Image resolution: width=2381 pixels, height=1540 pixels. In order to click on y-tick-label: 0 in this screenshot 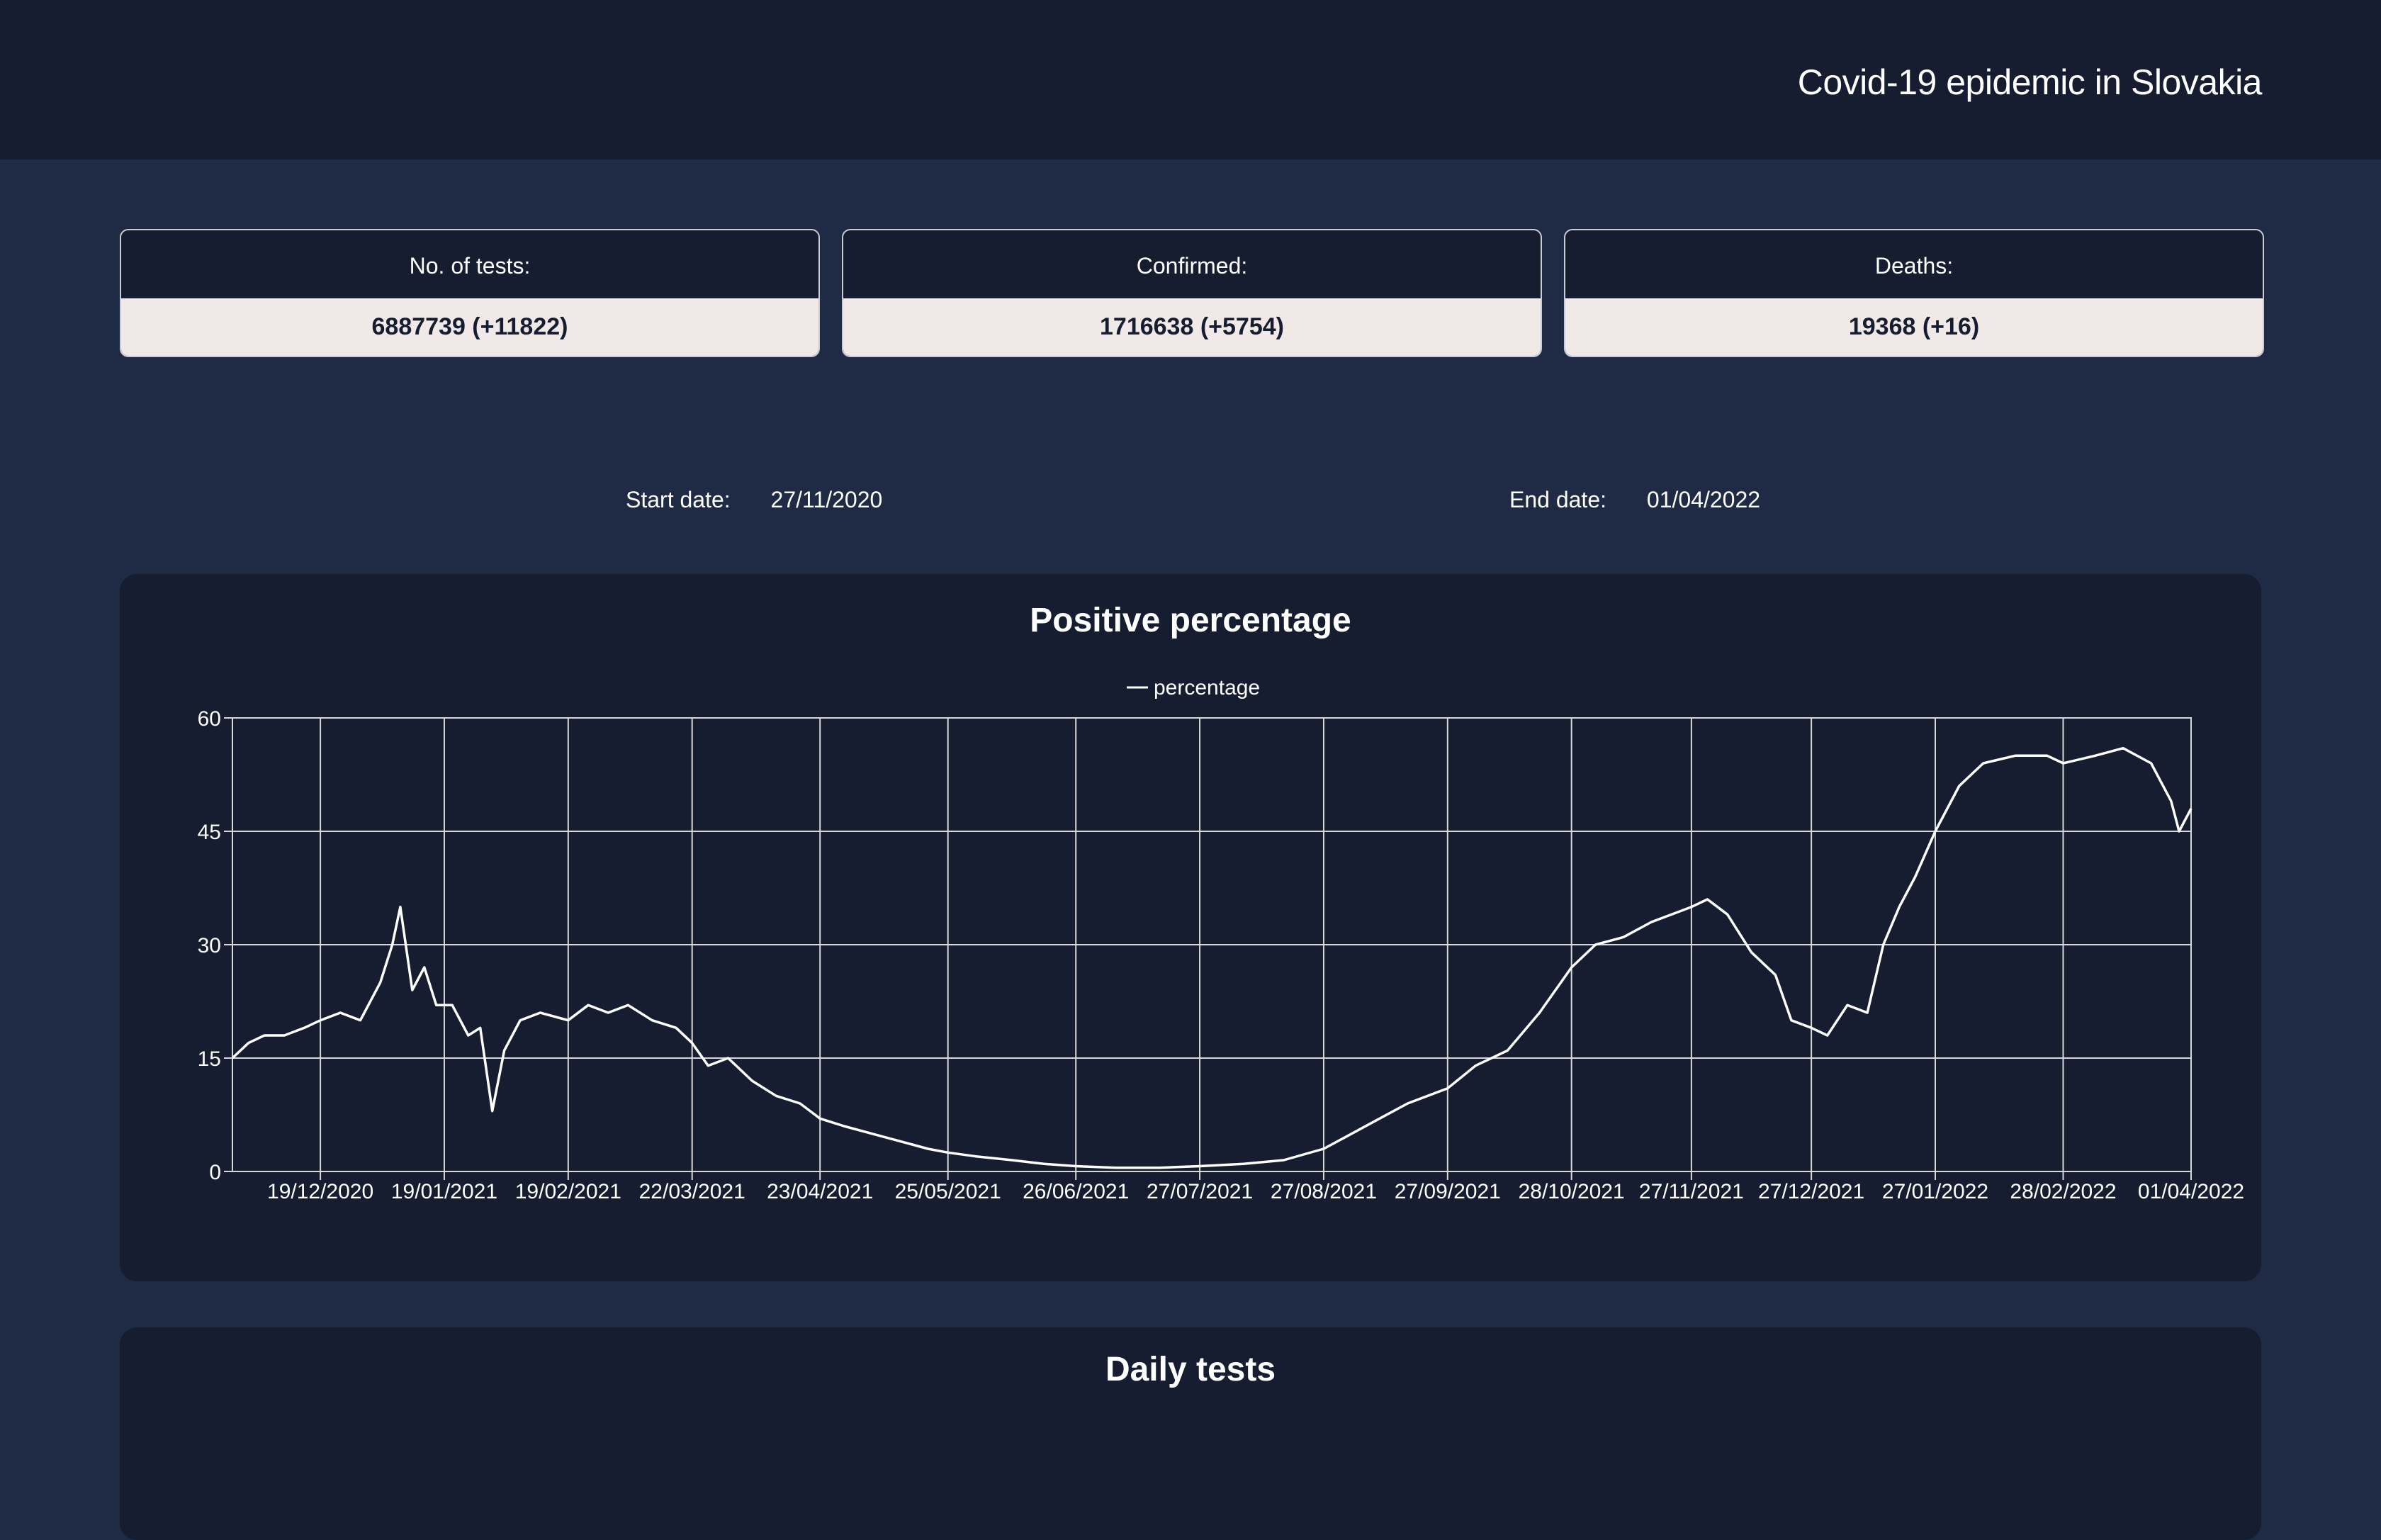, I will do `click(215, 1173)`.